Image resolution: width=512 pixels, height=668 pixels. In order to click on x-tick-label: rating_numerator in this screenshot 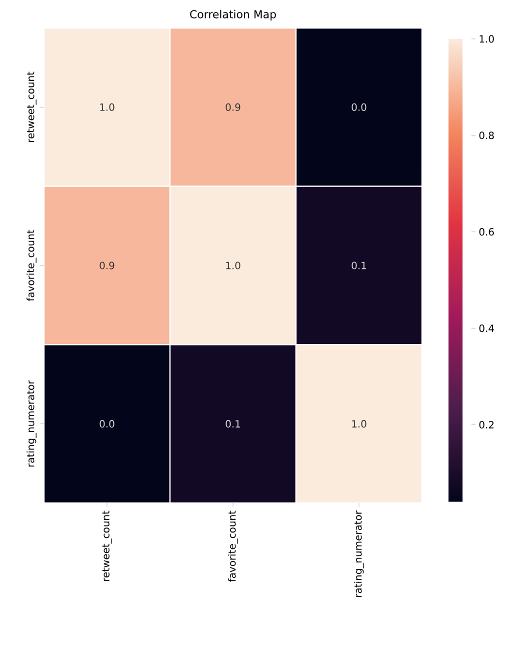, I will do `click(359, 553)`.